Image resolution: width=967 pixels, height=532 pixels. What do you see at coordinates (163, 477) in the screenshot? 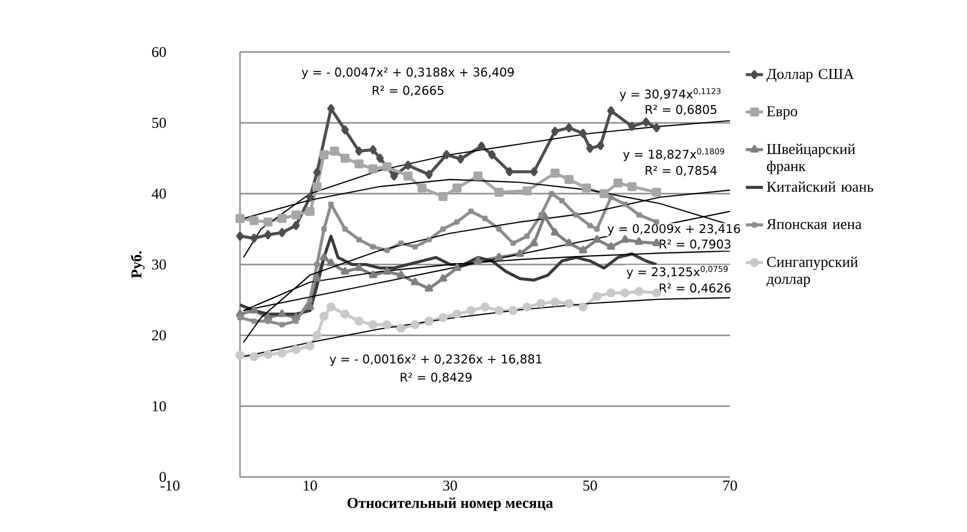
I see `y-tick-label: 0` at bounding box center [163, 477].